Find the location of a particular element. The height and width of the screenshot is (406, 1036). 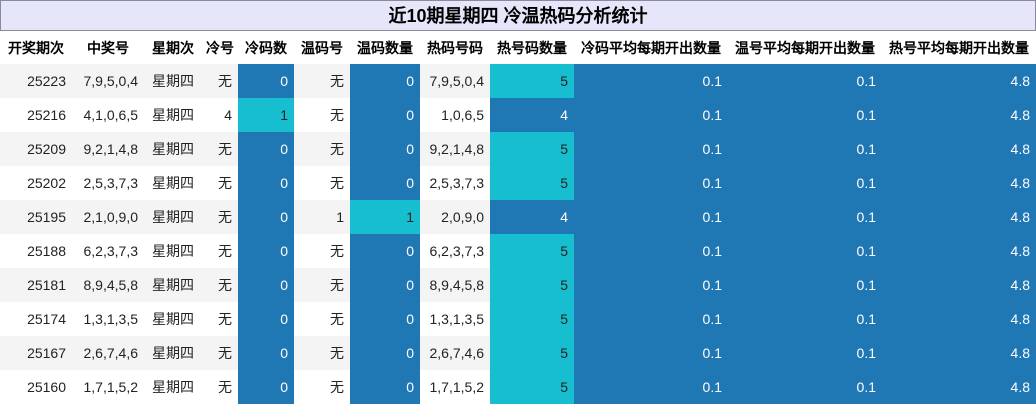

cell-numbers: 2,5,3,7,3 is located at coordinates (108, 183).